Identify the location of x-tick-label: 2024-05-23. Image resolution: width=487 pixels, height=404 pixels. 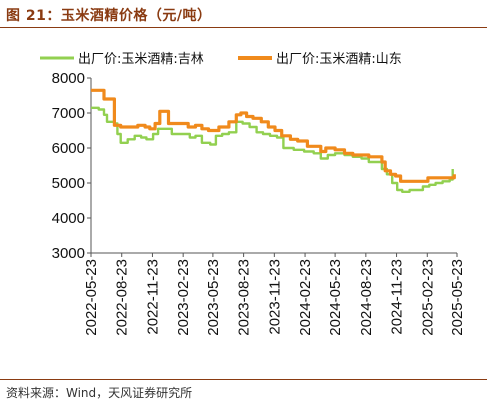
(335, 297).